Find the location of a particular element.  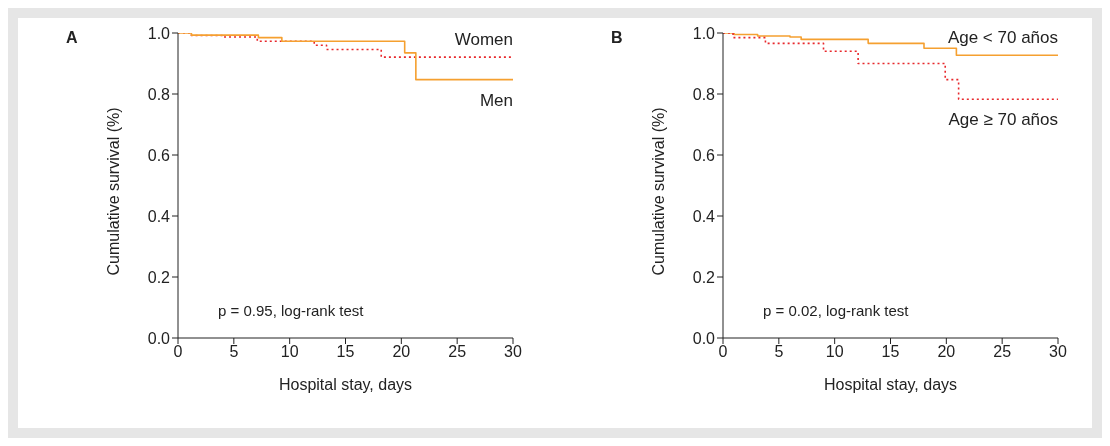

series-label: Age ≥ 70 años is located at coordinates (1003, 120).